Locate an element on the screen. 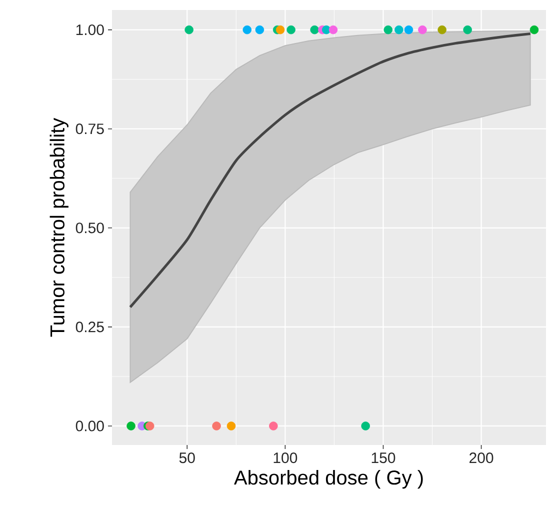 The width and height of the screenshot is (551, 520). y-tick-label: 1.00 is located at coordinates (90, 30).